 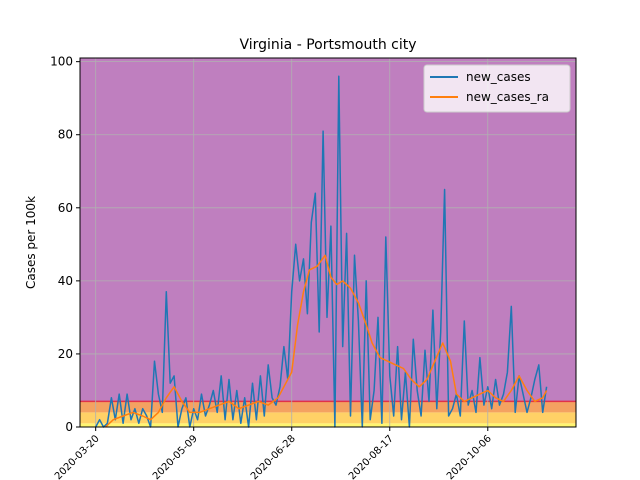 What do you see at coordinates (65, 208) in the screenshot?
I see `y-tick-label: 60` at bounding box center [65, 208].